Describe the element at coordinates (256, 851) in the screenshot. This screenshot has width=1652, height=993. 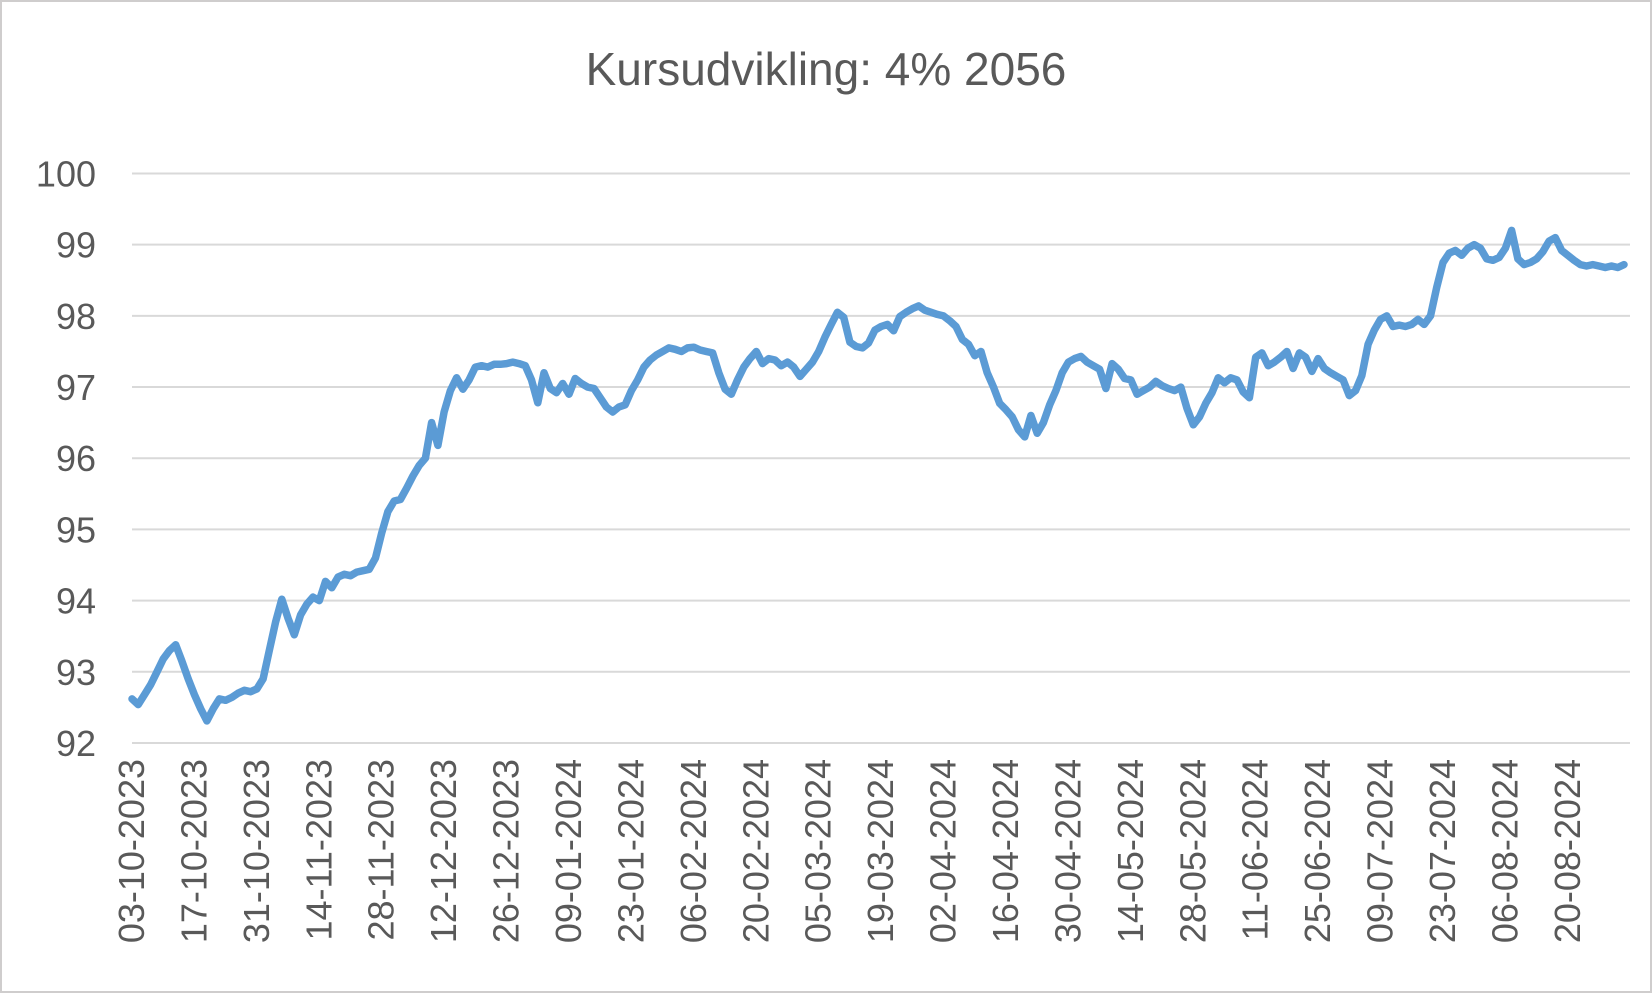
I see `x-tick-label: 31-10-2023` at that location.